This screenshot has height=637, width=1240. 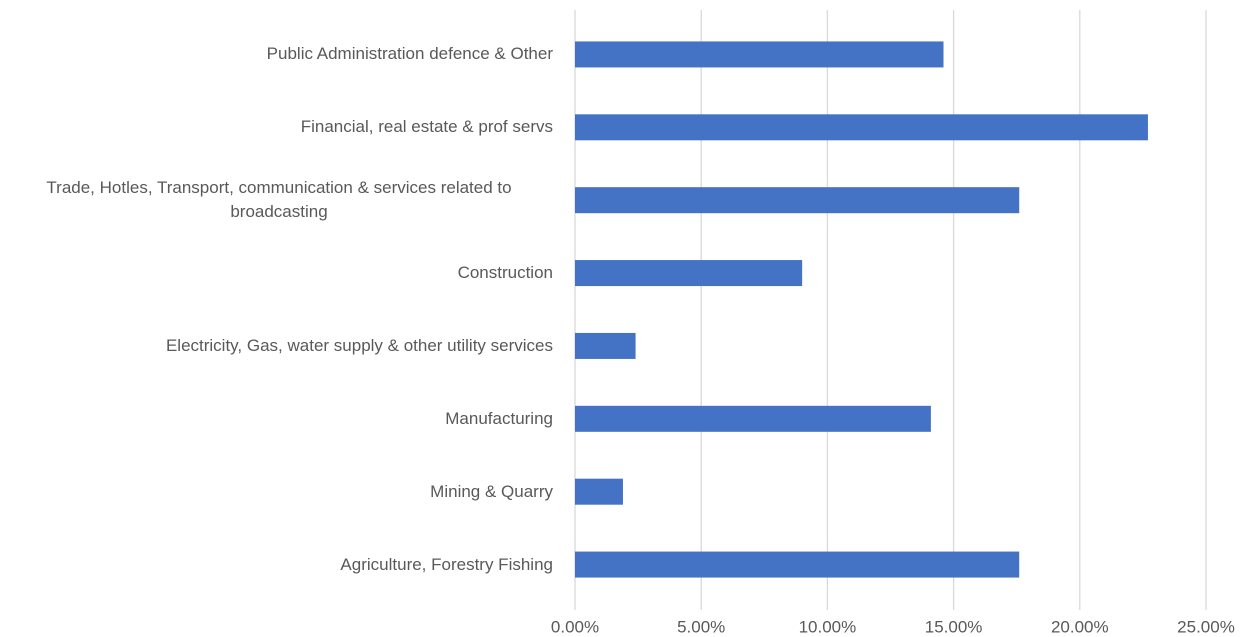 I want to click on category-label-box: Manufacturing, so click(x=276, y=419).